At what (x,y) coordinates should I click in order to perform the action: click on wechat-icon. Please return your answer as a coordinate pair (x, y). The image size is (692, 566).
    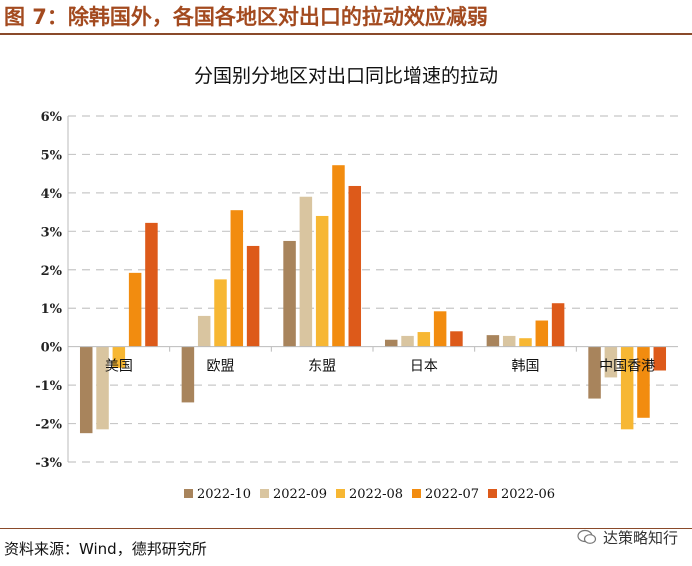
    Looking at the image, I should click on (587, 536).